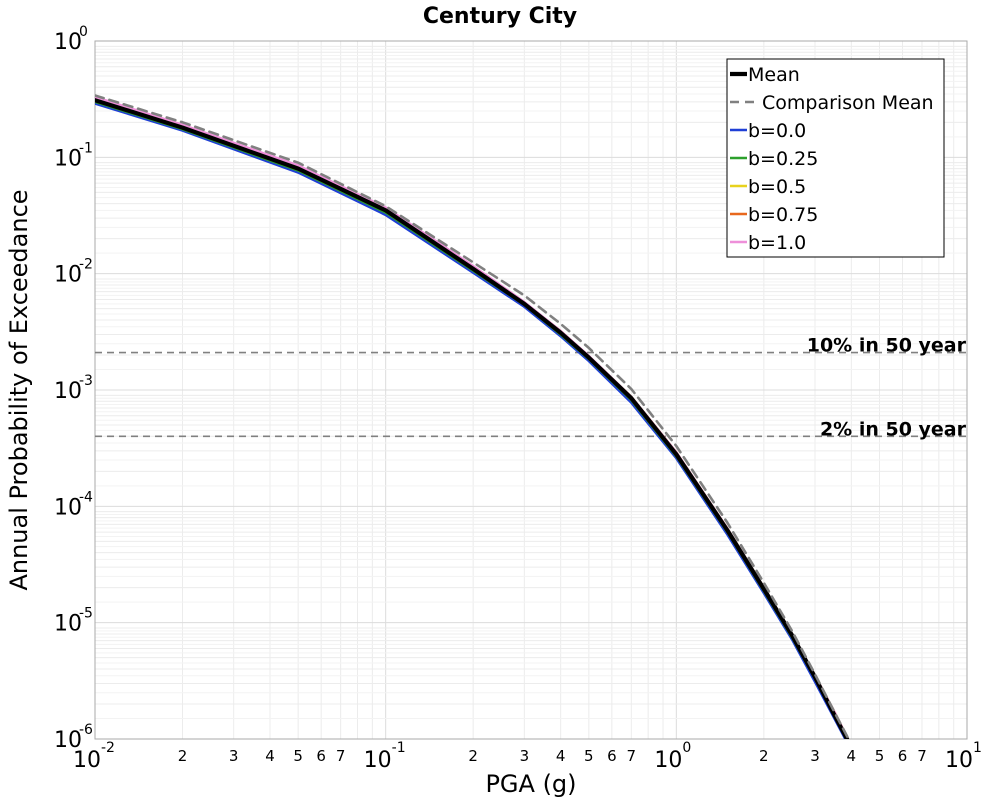  Describe the element at coordinates (848, 103) in the screenshot. I see `legend-entry: Comparison Mean` at that location.